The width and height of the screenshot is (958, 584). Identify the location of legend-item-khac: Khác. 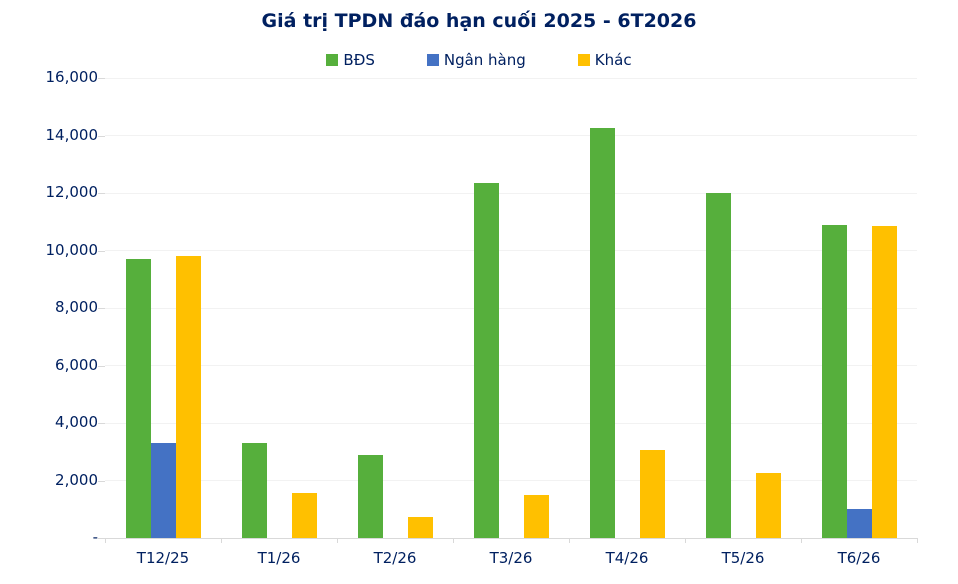
(604, 60).